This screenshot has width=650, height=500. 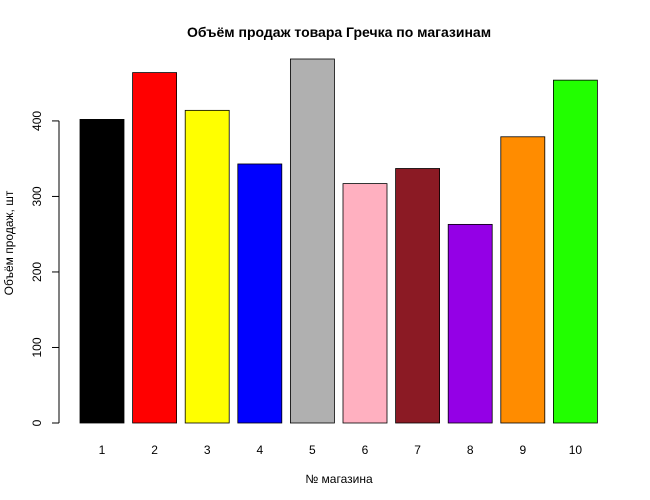 I want to click on x-tick-label: 5, so click(x=312, y=450).